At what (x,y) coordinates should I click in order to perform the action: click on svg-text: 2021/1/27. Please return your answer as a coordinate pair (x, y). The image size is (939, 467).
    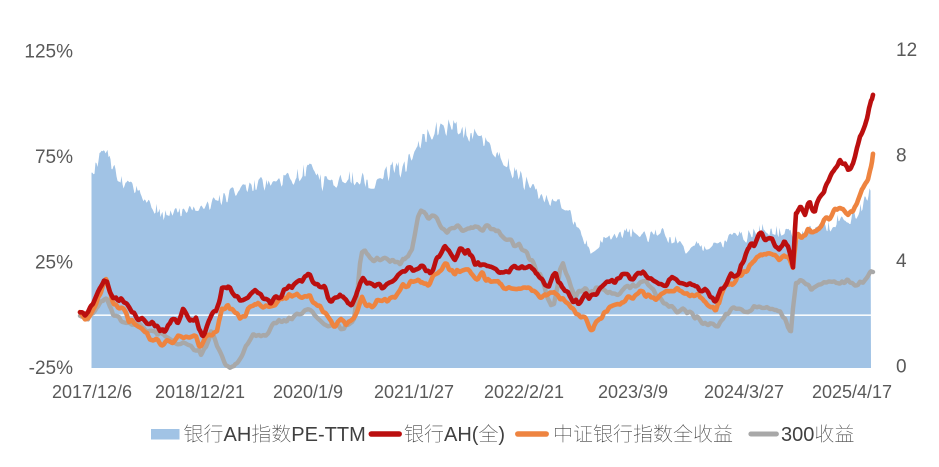
    Looking at the image, I should click on (414, 392).